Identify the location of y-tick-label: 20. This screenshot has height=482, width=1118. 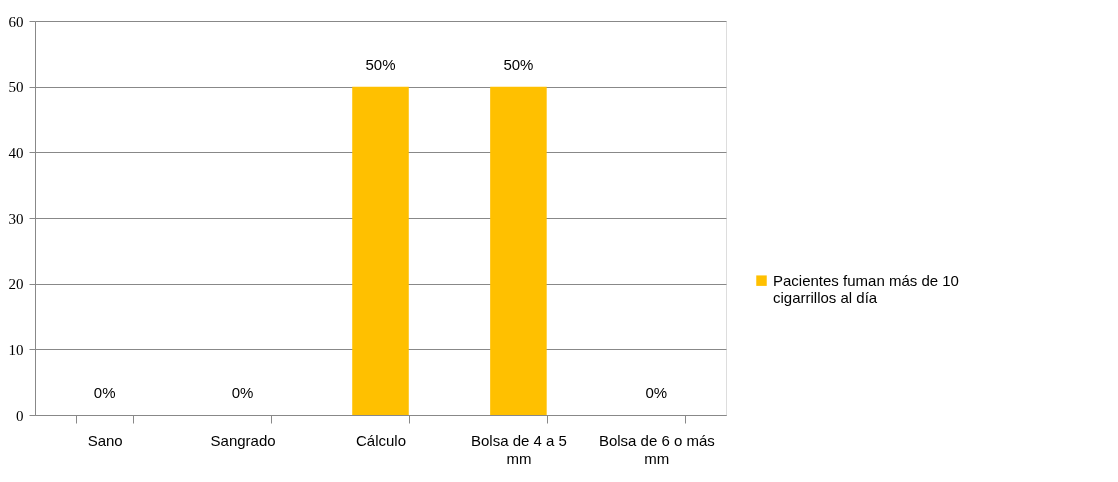
(16, 284).